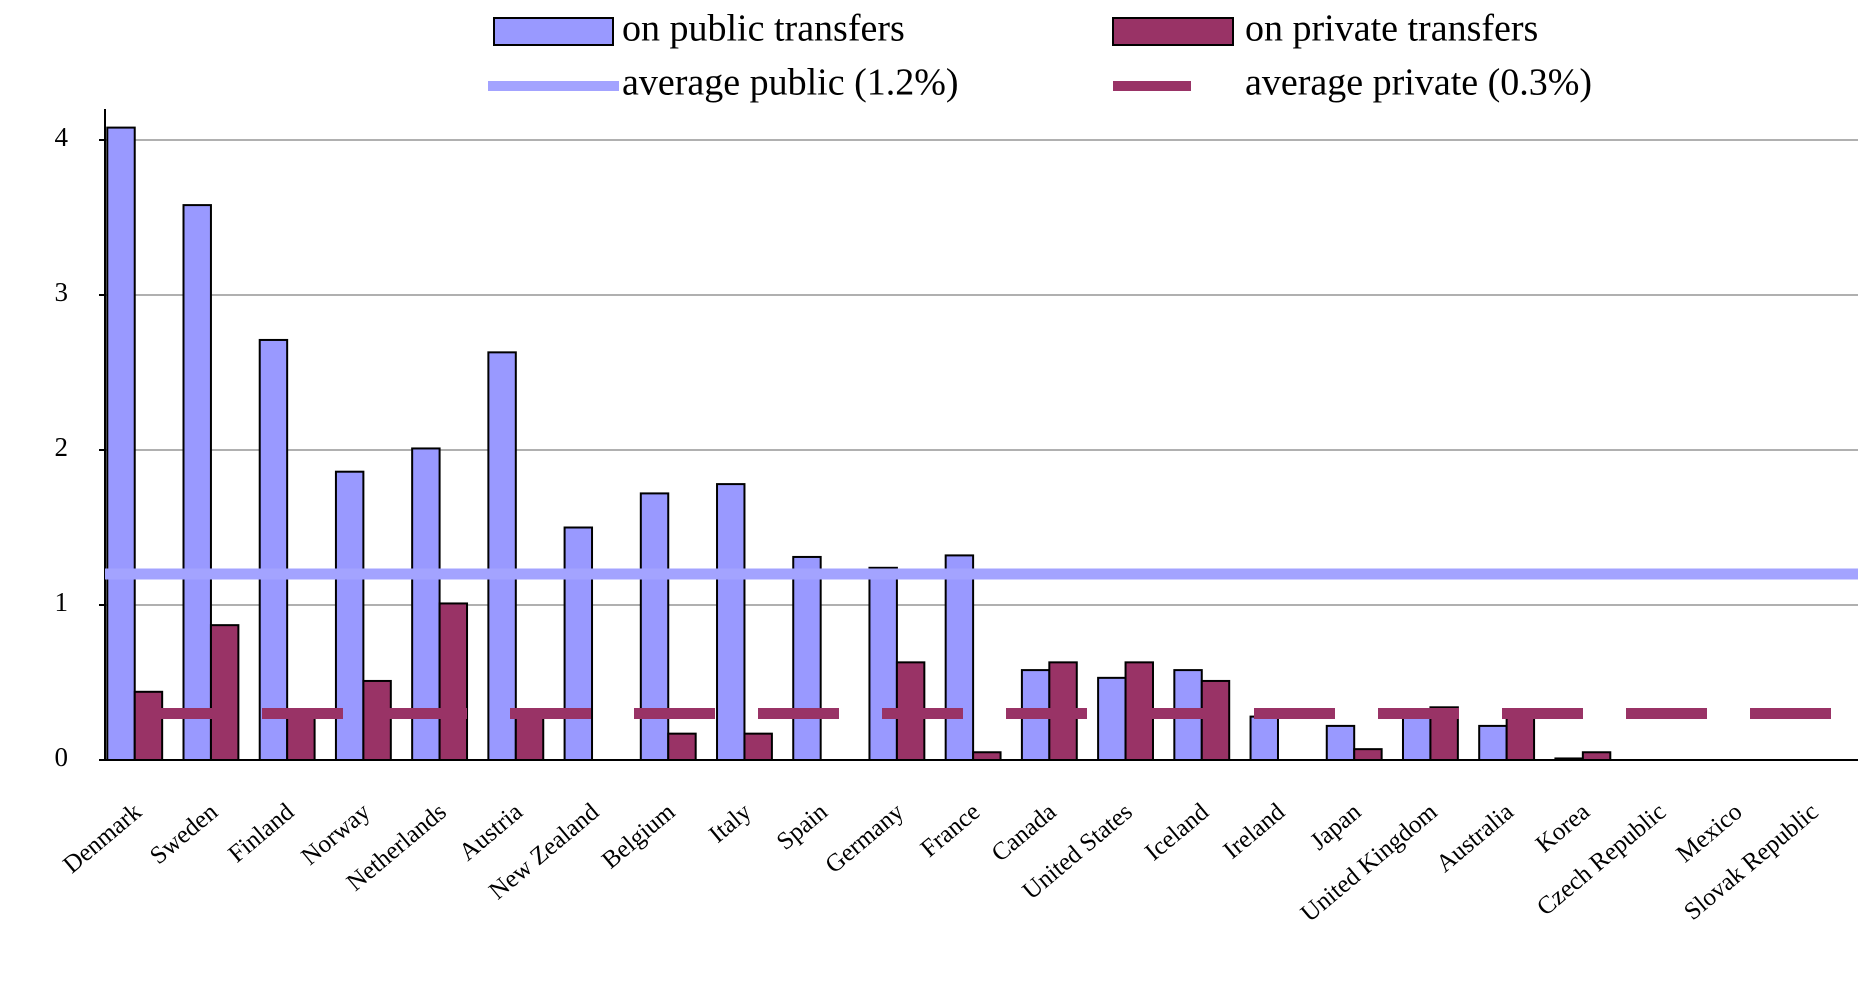 The image size is (1868, 986). What do you see at coordinates (802, 827) in the screenshot?
I see `x-tick-label: Spain` at bounding box center [802, 827].